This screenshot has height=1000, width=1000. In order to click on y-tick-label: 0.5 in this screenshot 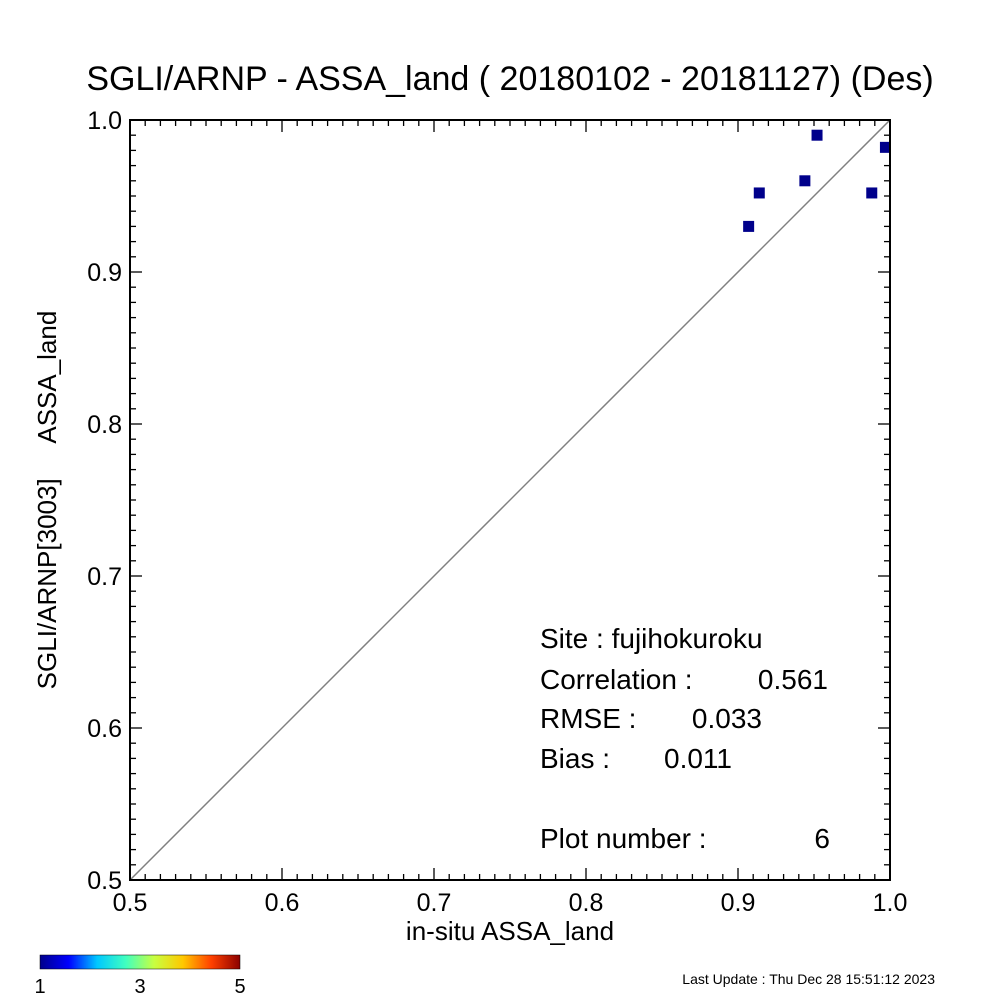, I will do `click(104, 881)`.